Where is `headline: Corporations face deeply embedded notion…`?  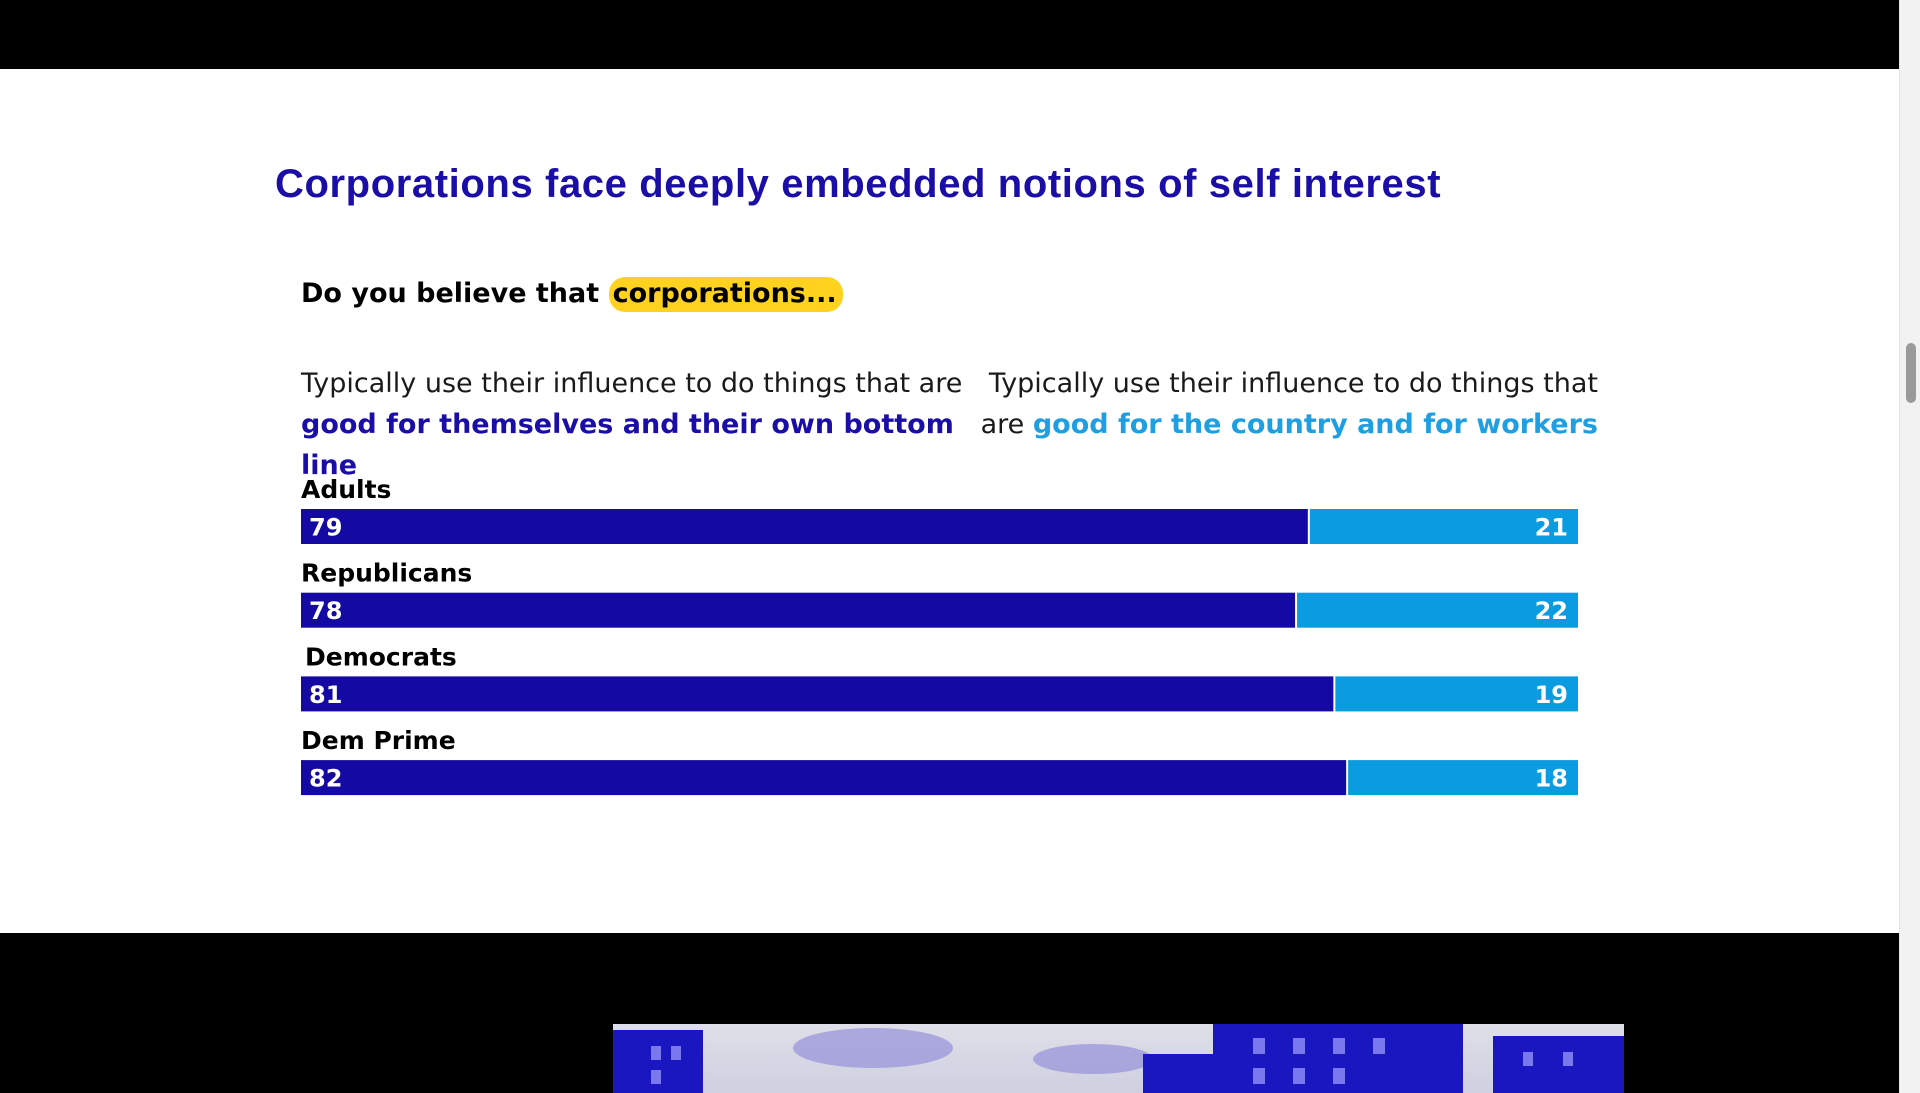
headline: Corporations face deeply embedded notion… is located at coordinates (858, 184).